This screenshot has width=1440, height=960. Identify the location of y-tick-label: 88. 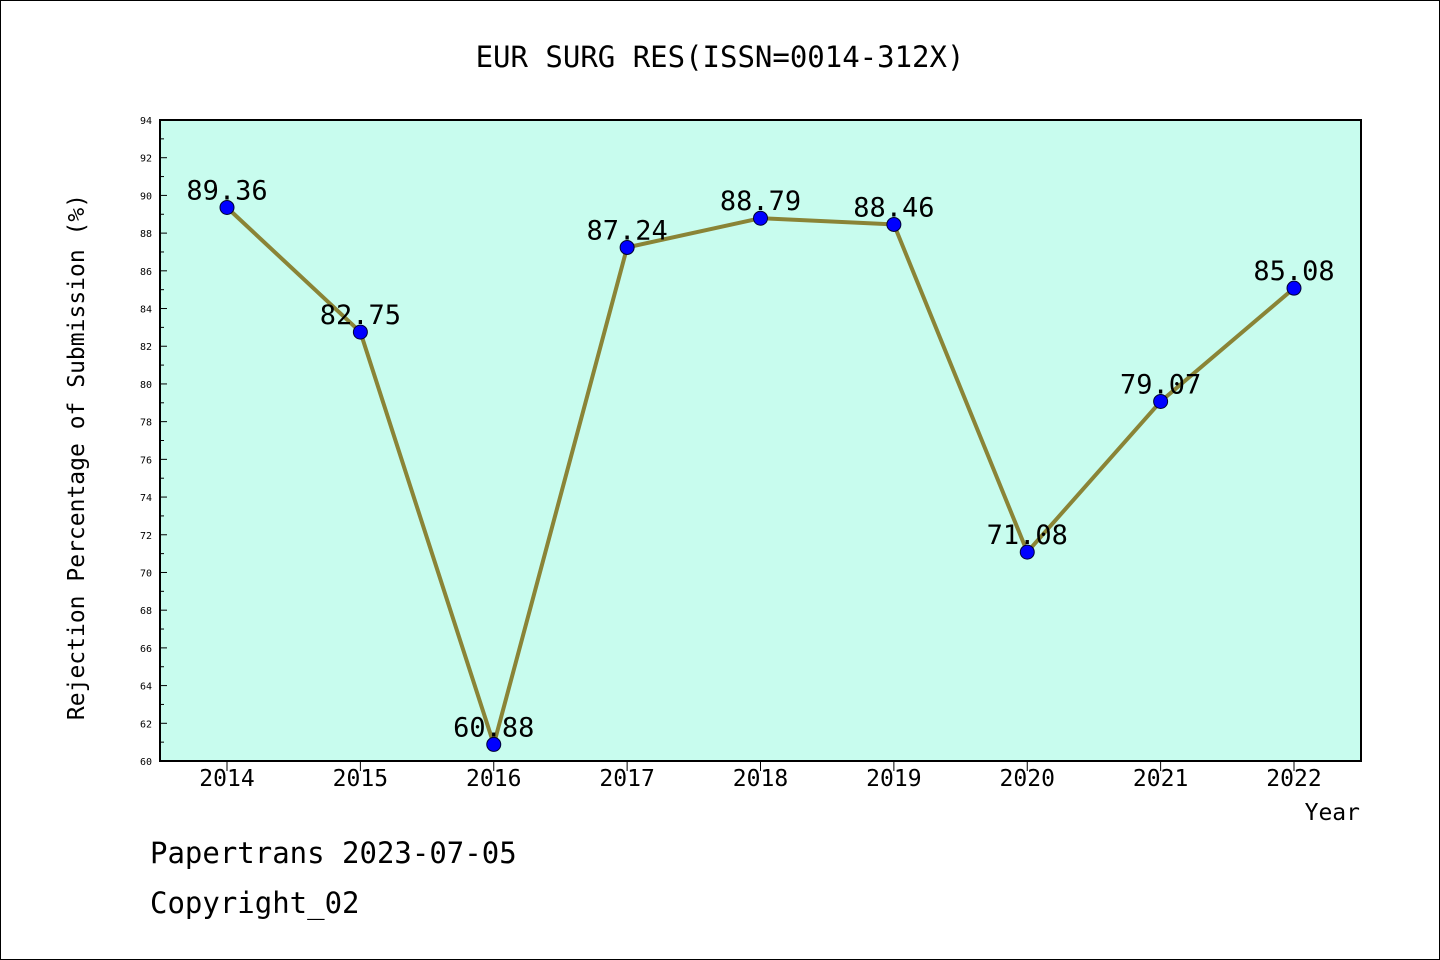
(146, 234).